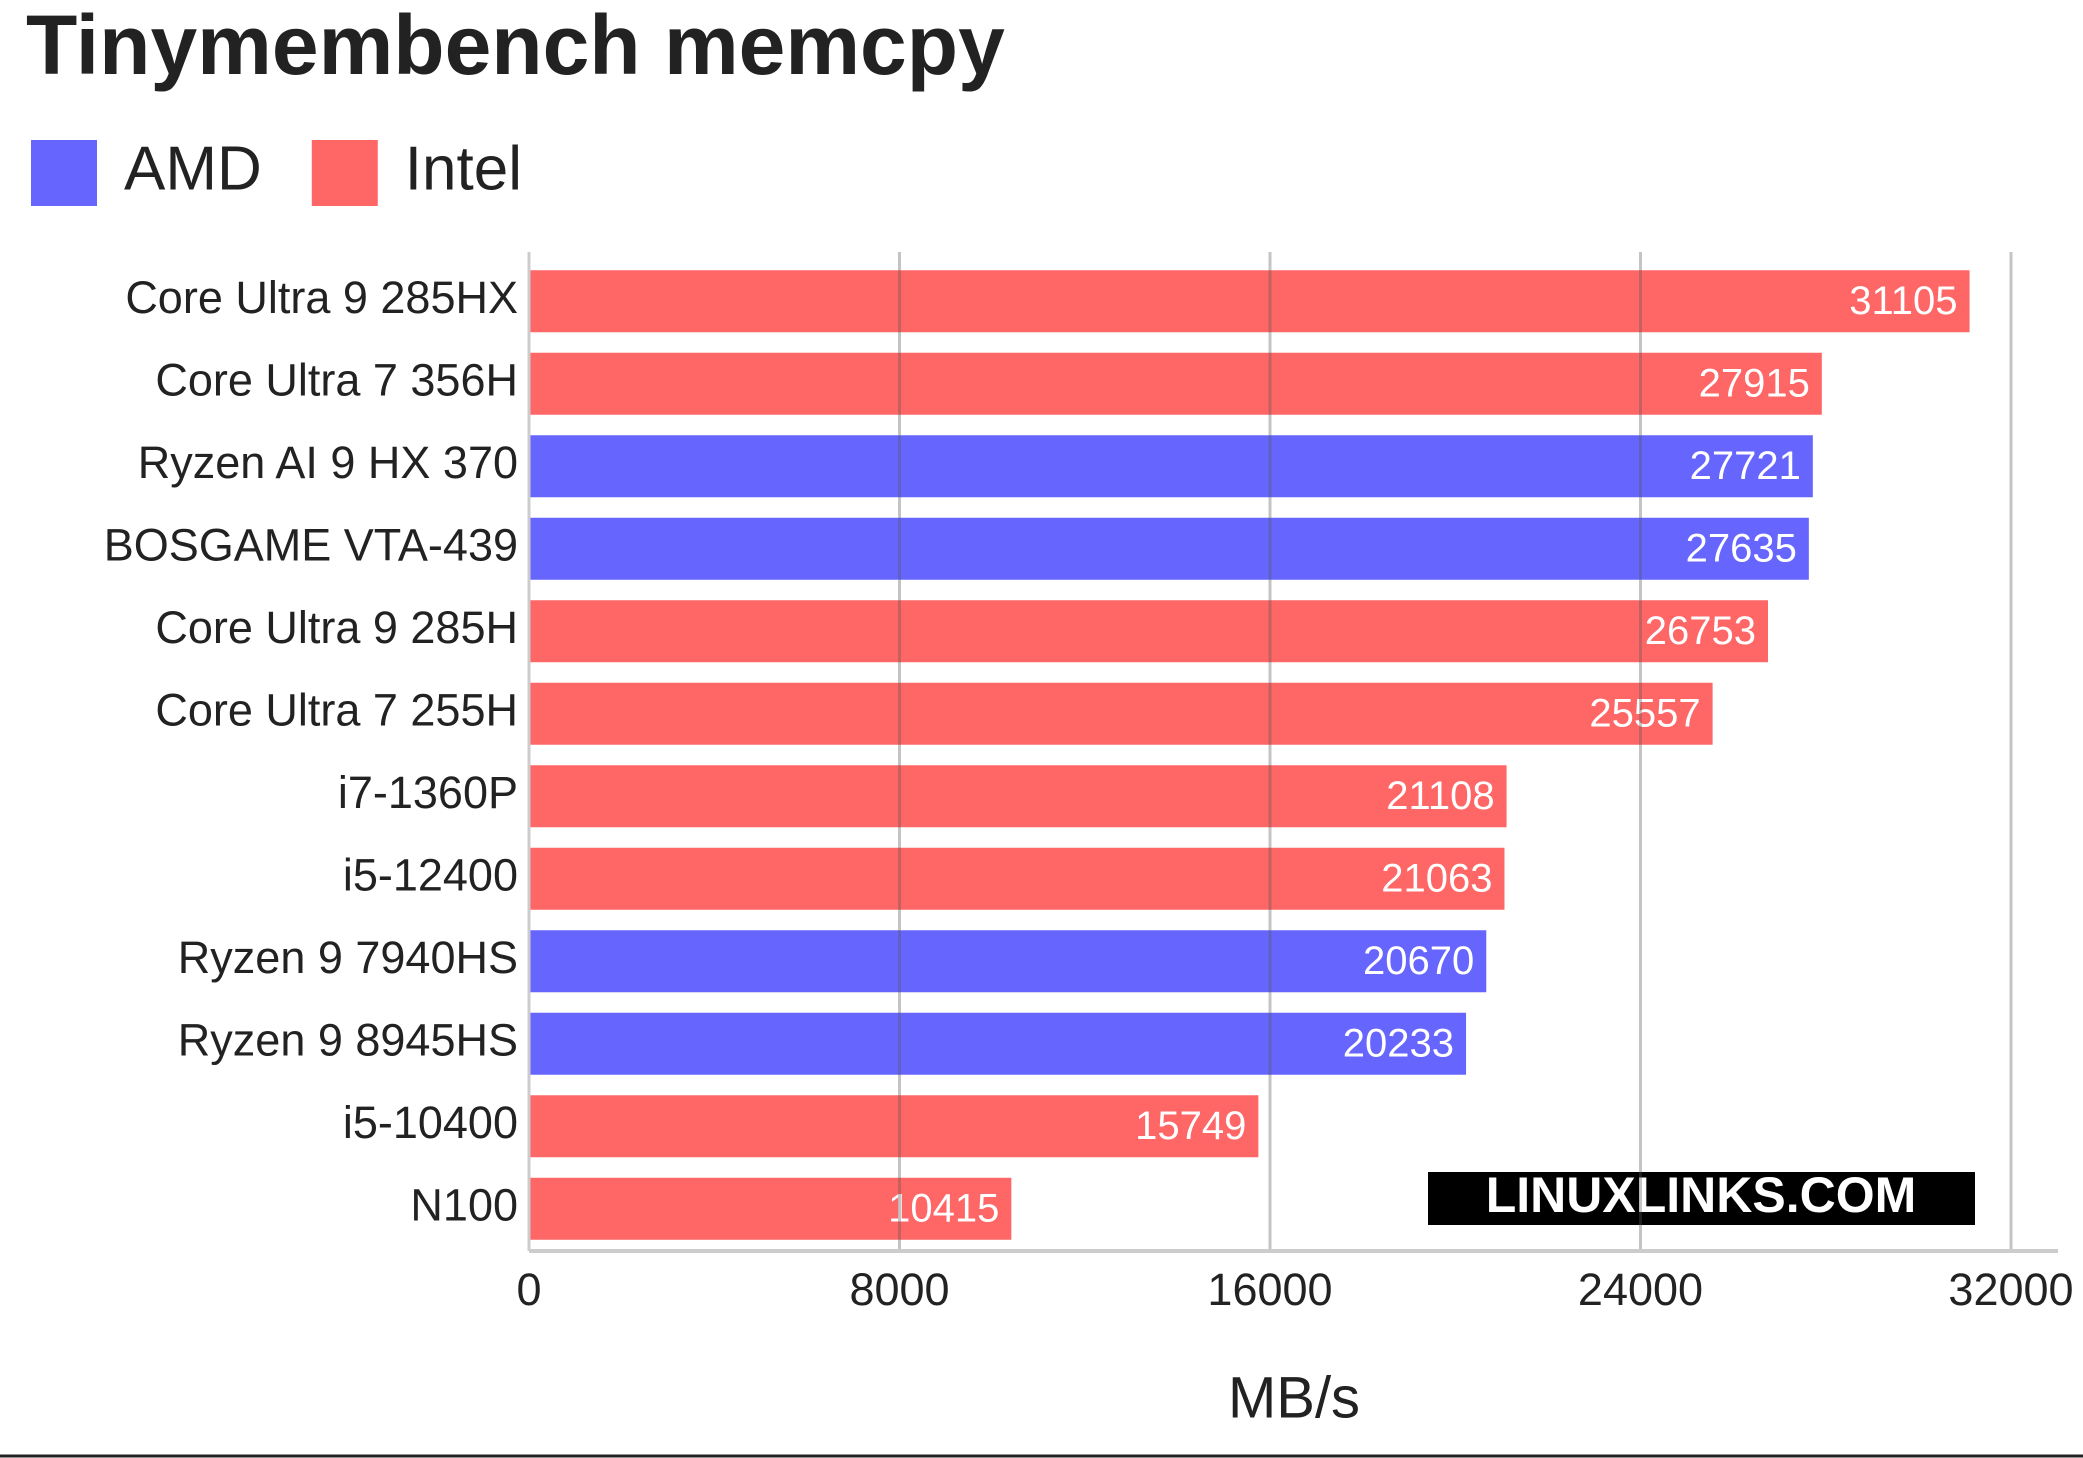 This screenshot has height=1458, width=2083. Describe the element at coordinates (348, 1040) in the screenshot. I see `y-tick-label: Ryzen 9 8945HS` at that location.